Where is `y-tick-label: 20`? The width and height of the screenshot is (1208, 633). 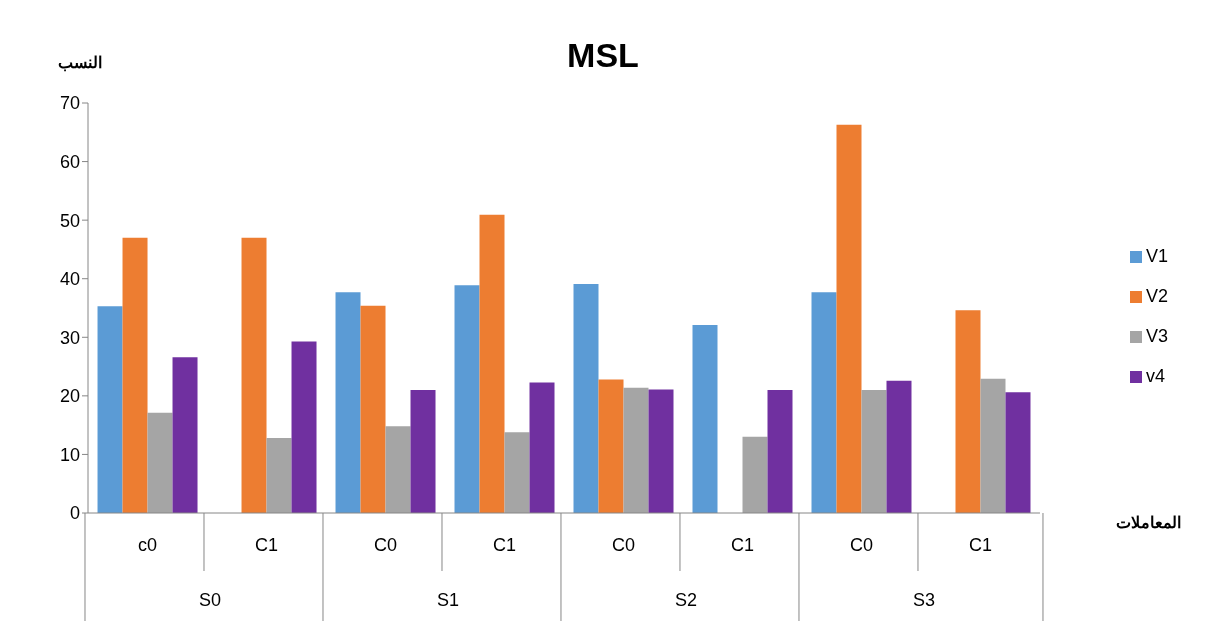 y-tick-label: 20 is located at coordinates (69, 396).